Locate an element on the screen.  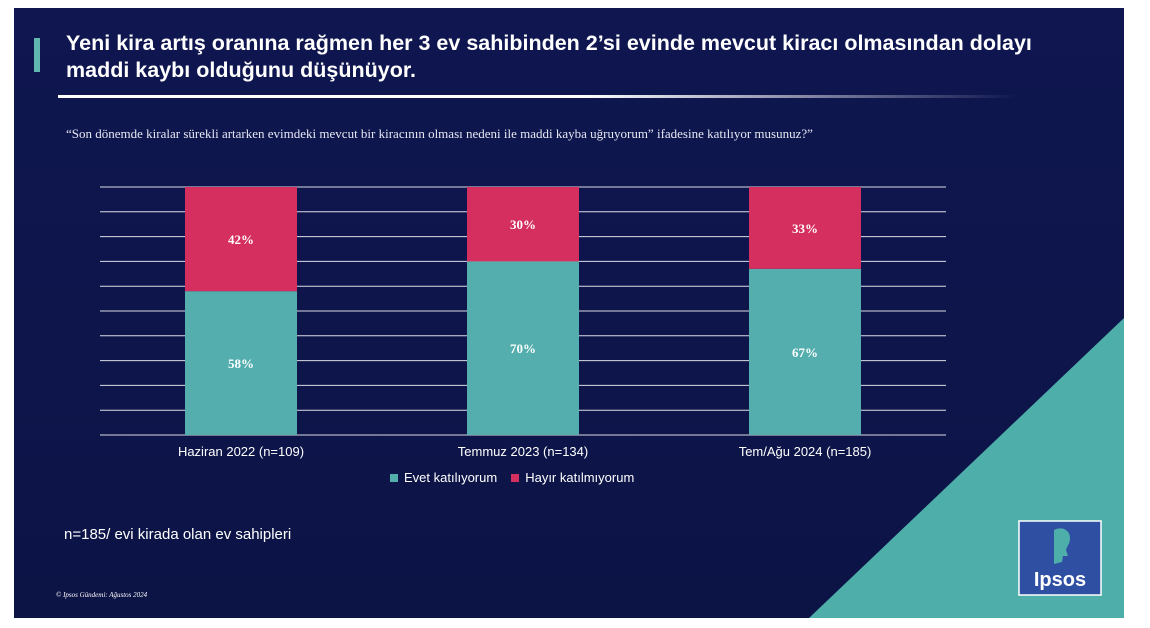
chart-legend: Evet katılıyorum Hayır katılmıyorum is located at coordinates (512, 477).